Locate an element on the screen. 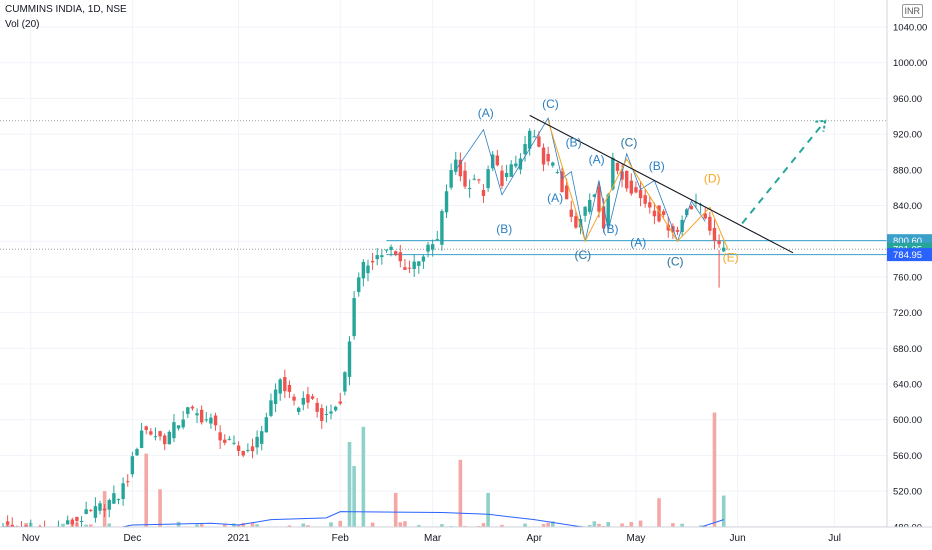  time-tick-label: Dec is located at coordinates (132, 538).